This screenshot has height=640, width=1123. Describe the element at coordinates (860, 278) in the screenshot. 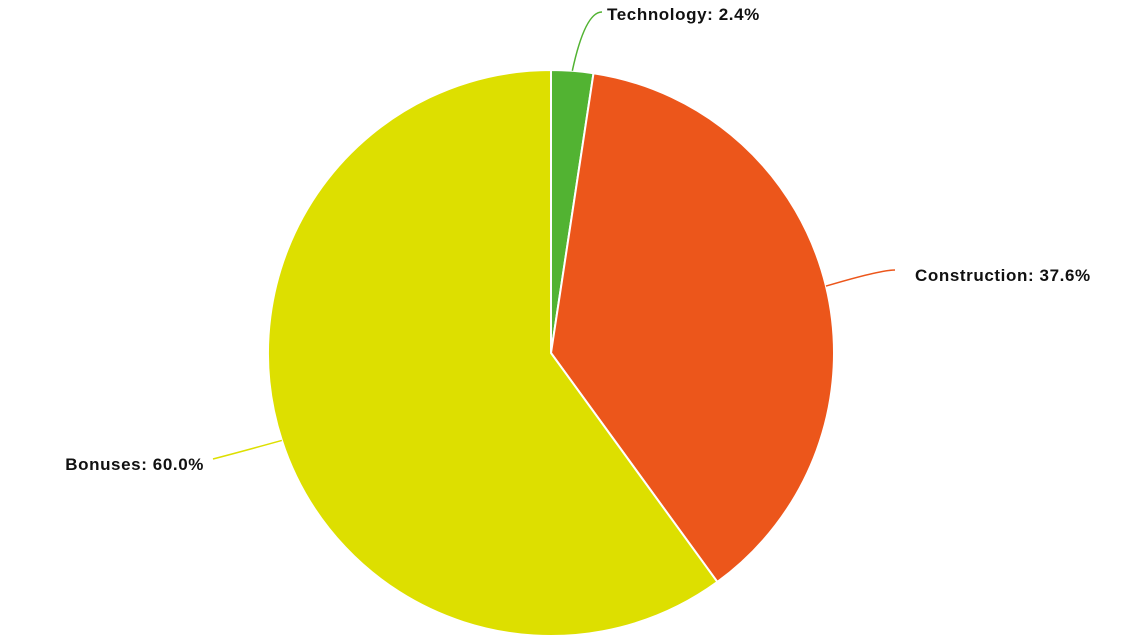

I see `leader-line-construction` at that location.